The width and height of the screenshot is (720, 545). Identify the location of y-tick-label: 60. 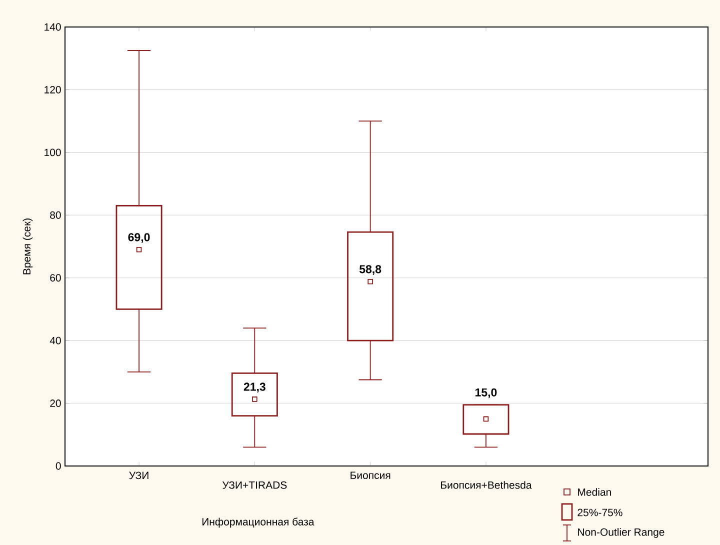
(55, 278).